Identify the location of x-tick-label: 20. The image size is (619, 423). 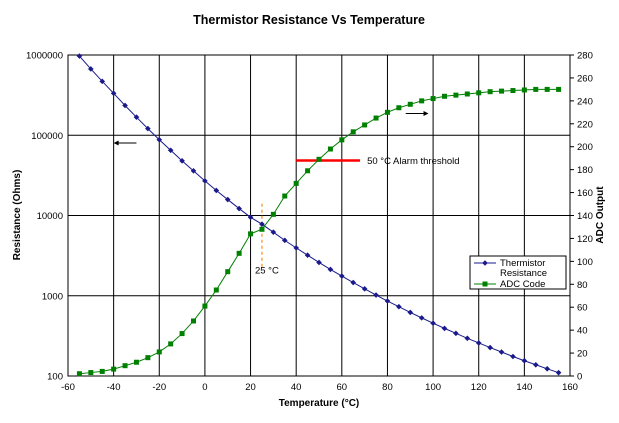
(250, 387).